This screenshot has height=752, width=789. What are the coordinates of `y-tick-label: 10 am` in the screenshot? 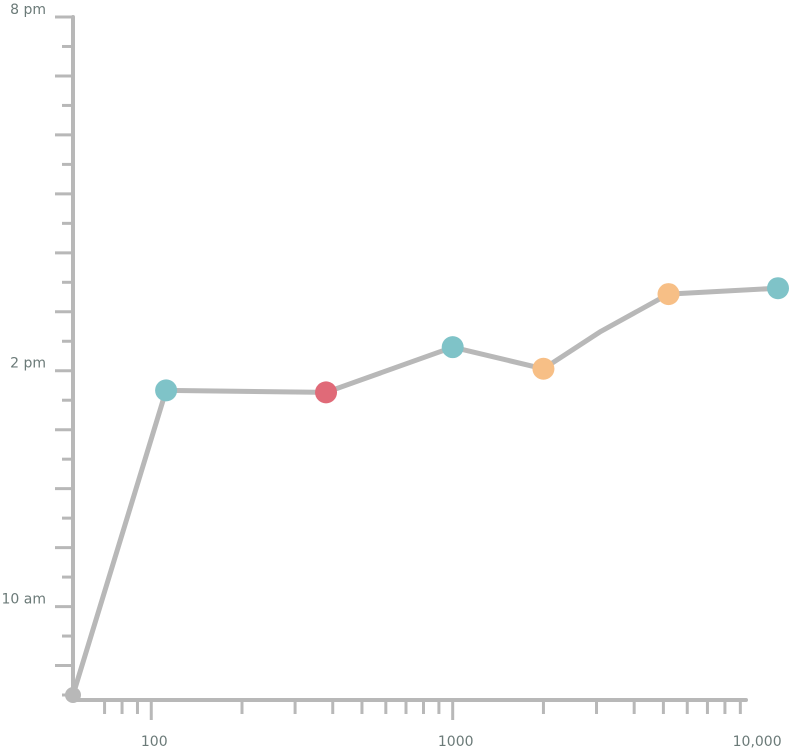 It's located at (24, 600).